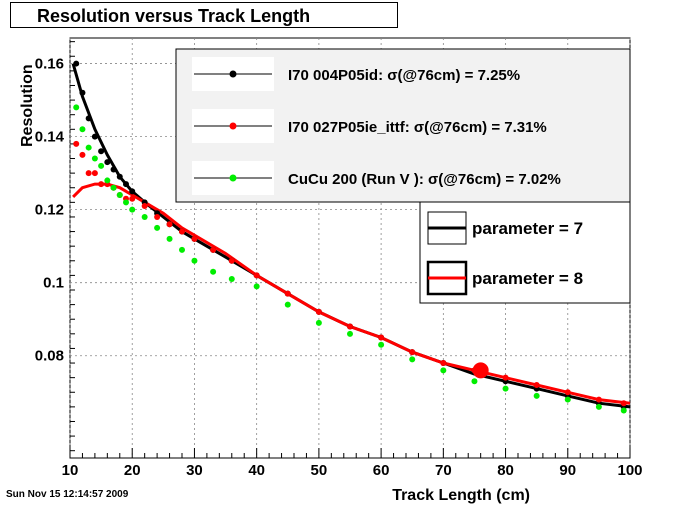  What do you see at coordinates (49, 64) in the screenshot?
I see `y-tick-label: 0.16` at bounding box center [49, 64].